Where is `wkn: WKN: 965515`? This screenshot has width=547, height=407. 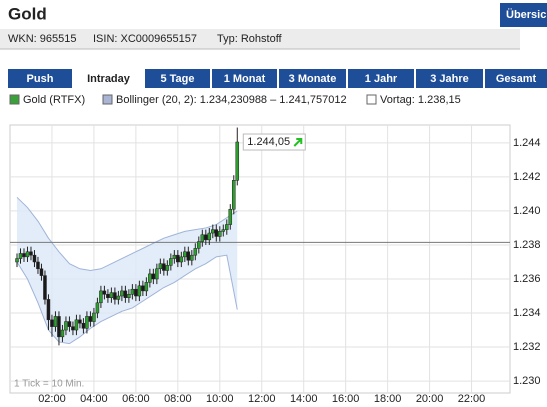 wkn: WKN: 965515 is located at coordinates (42, 39).